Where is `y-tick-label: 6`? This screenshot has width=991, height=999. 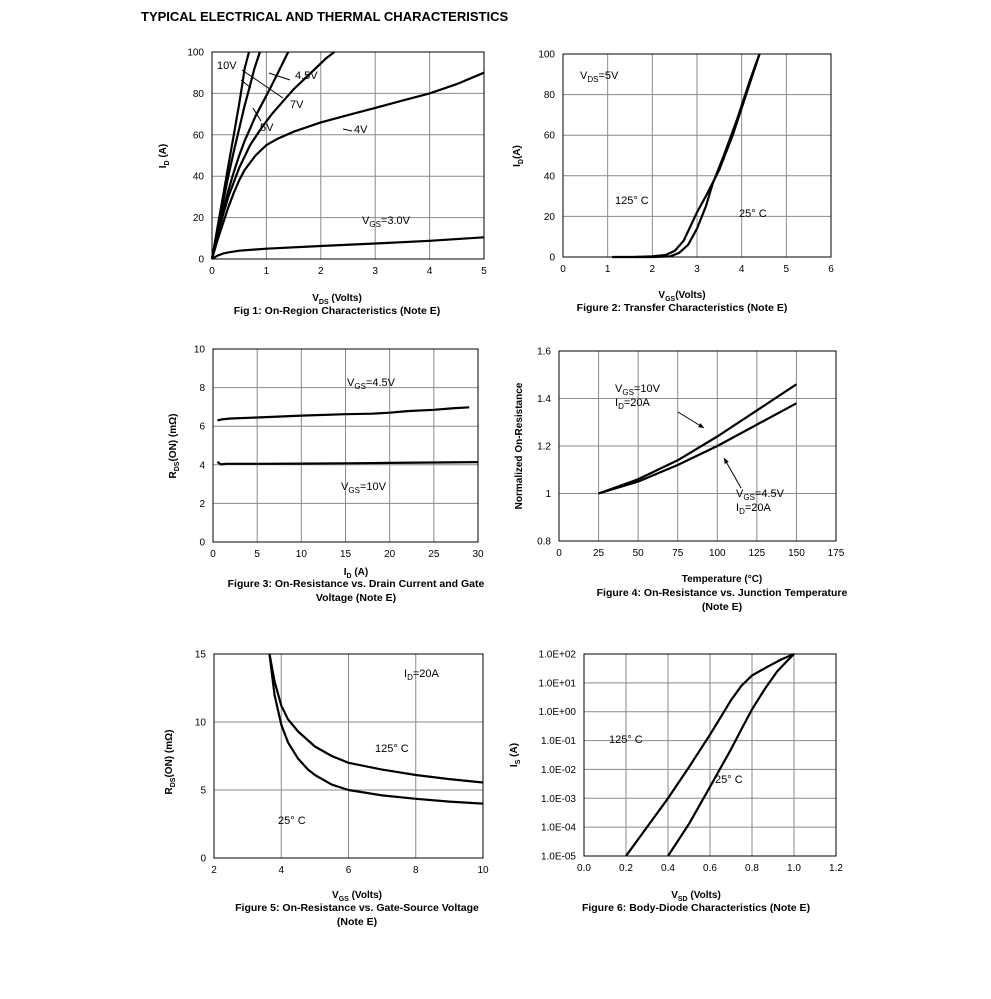 y-tick-label: 6 is located at coordinates (202, 427).